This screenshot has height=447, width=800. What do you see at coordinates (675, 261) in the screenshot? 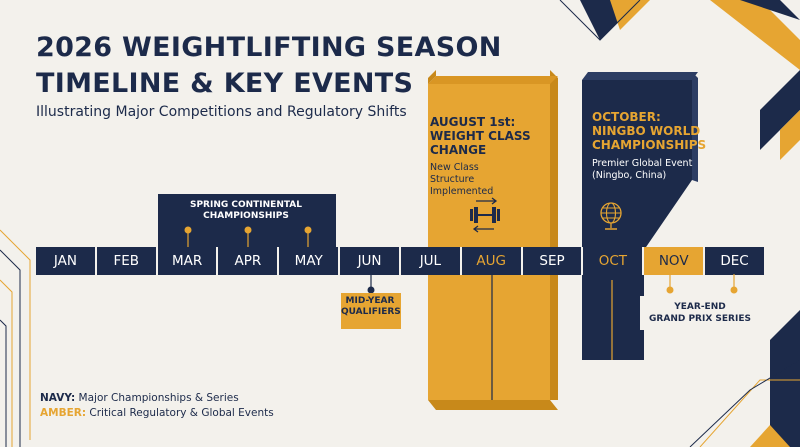
I see `month-nov: NOV` at bounding box center [675, 261].